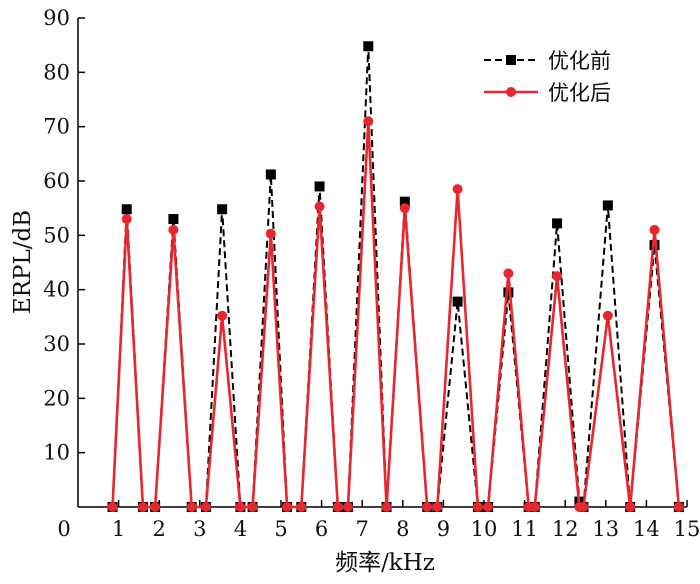  Describe the element at coordinates (605, 529) in the screenshot. I see `x-tick-label: 13` at that location.